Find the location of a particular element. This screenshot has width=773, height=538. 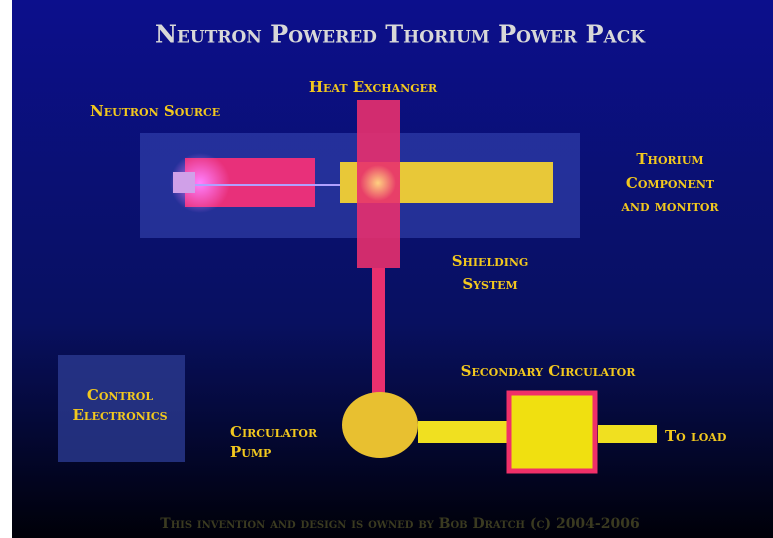

label: Neutron Source is located at coordinates (155, 111).